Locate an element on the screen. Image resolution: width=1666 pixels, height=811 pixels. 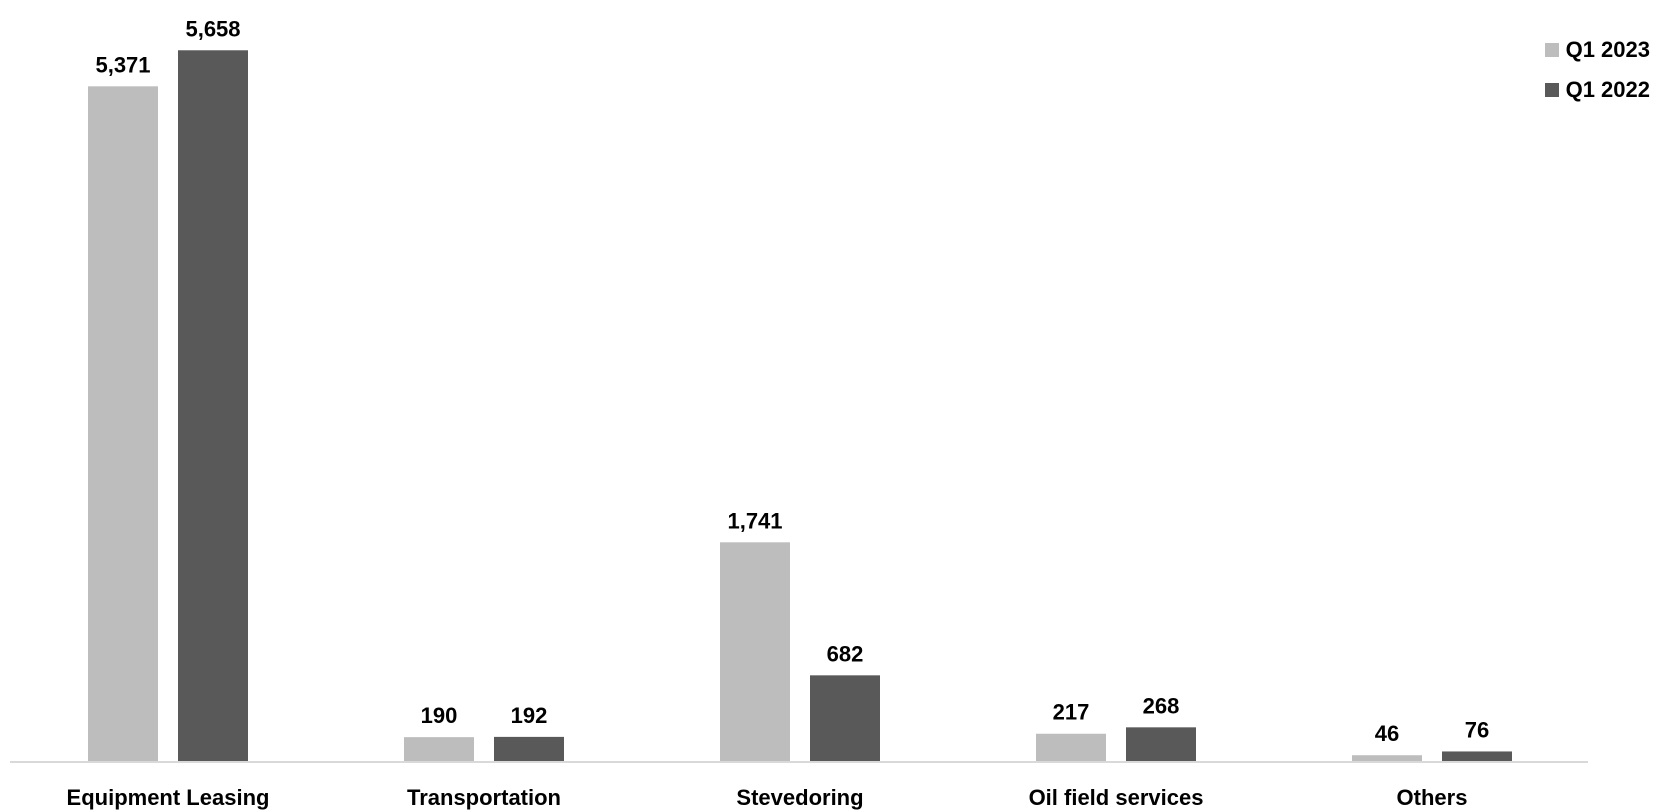
legend: Q1 2023 Q1 2022 is located at coordinates (1597, 70).